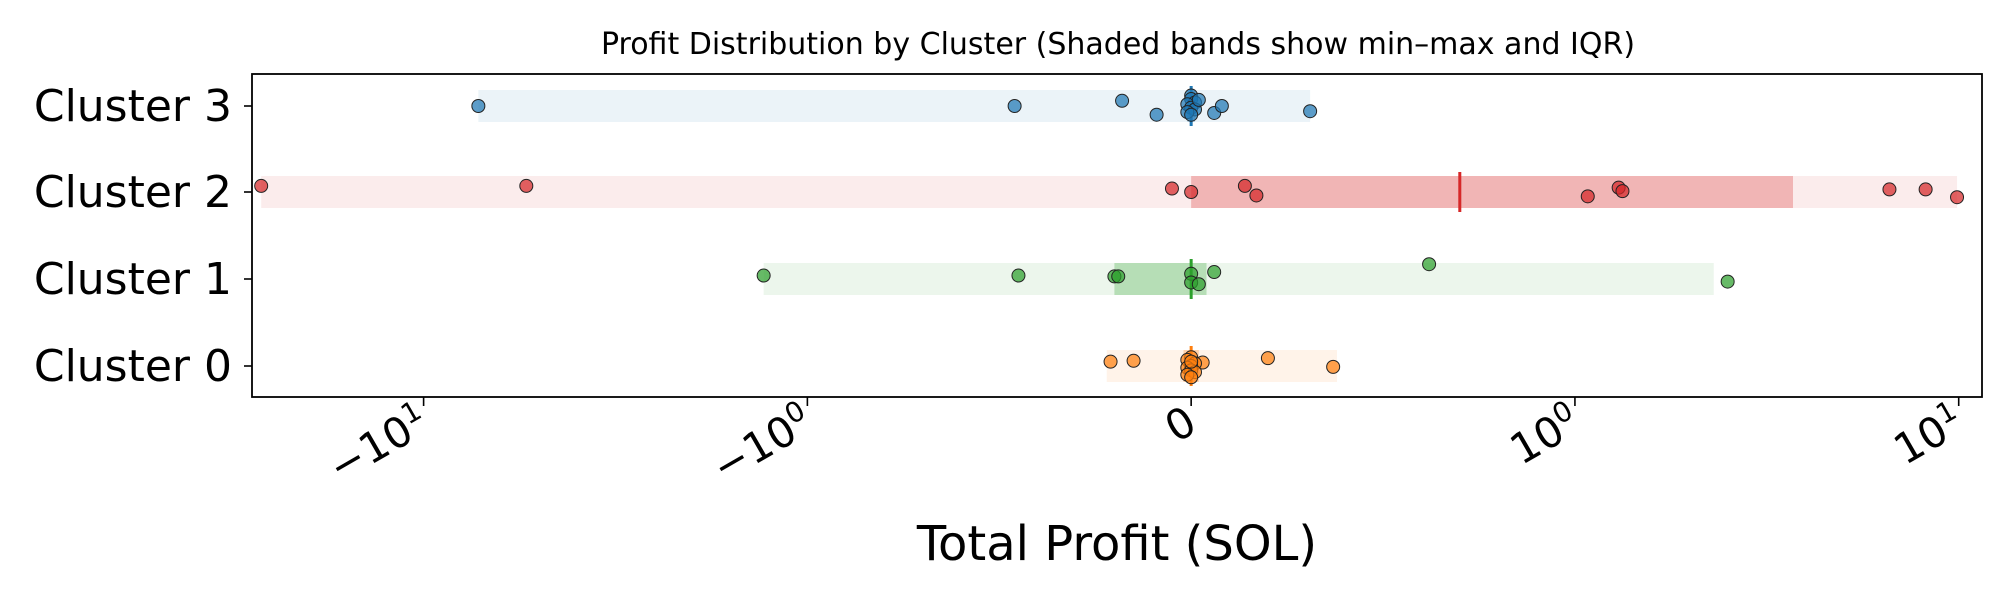 Image resolution: width=2000 pixels, height=600 pixels. What do you see at coordinates (1116, 544) in the screenshot?
I see `x-axis-label: Total Profit (SOL)` at bounding box center [1116, 544].